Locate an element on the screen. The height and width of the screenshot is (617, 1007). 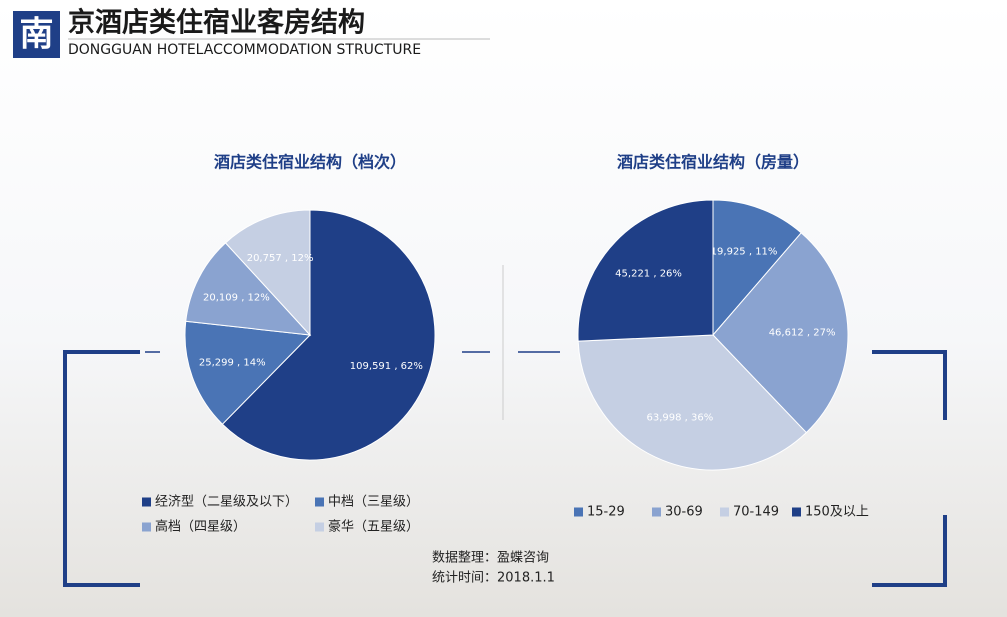
data-label: 20,109 , 12% is located at coordinates (236, 298).